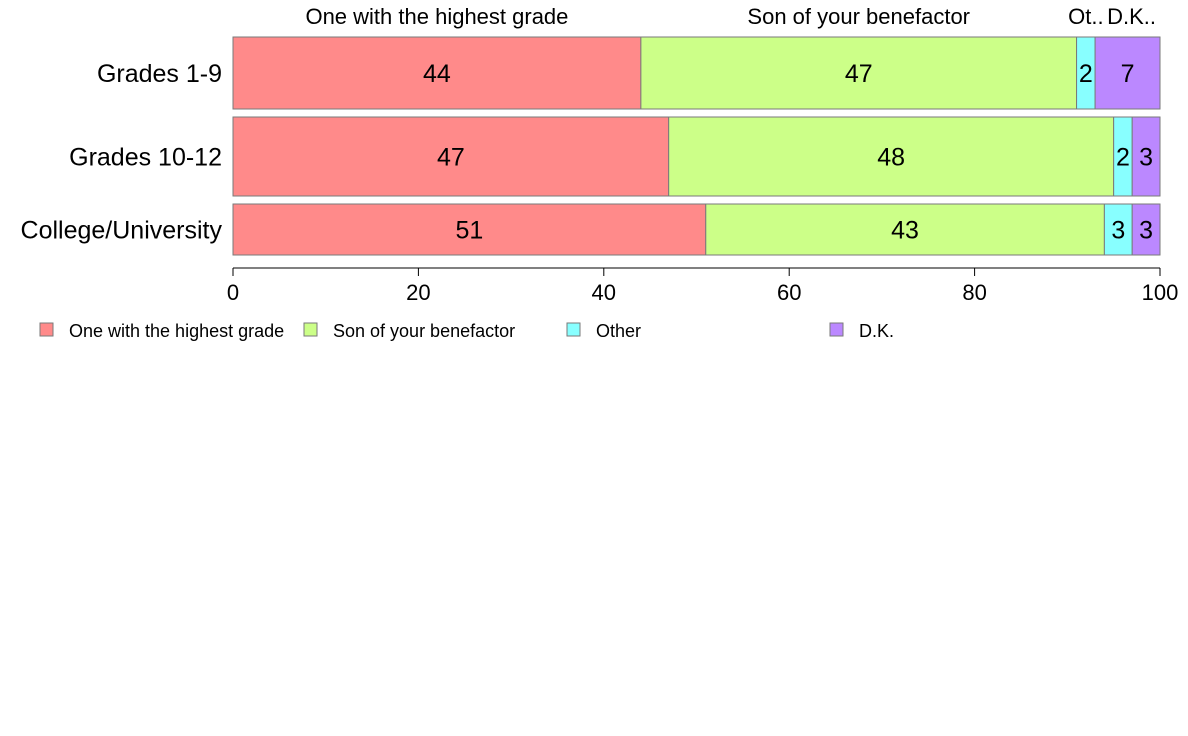 This screenshot has height=736, width=1188. Describe the element at coordinates (122, 231) in the screenshot. I see `category-label: College/University` at that location.